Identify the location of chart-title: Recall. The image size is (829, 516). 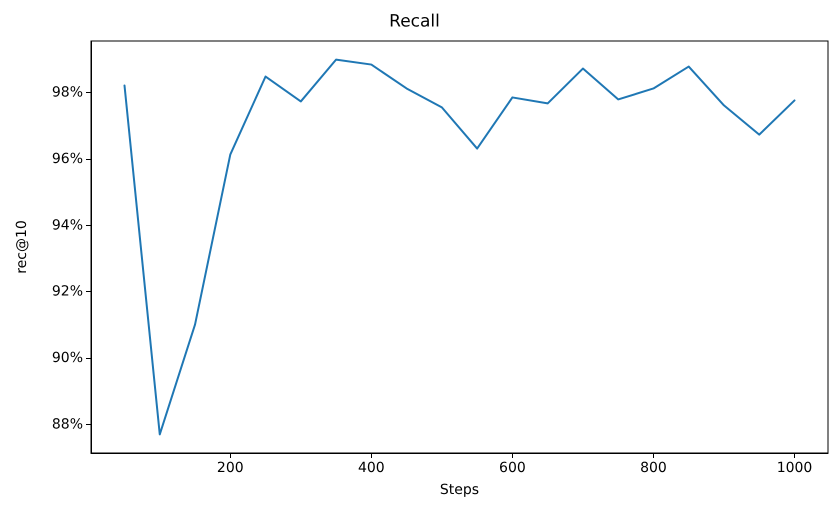
(414, 22).